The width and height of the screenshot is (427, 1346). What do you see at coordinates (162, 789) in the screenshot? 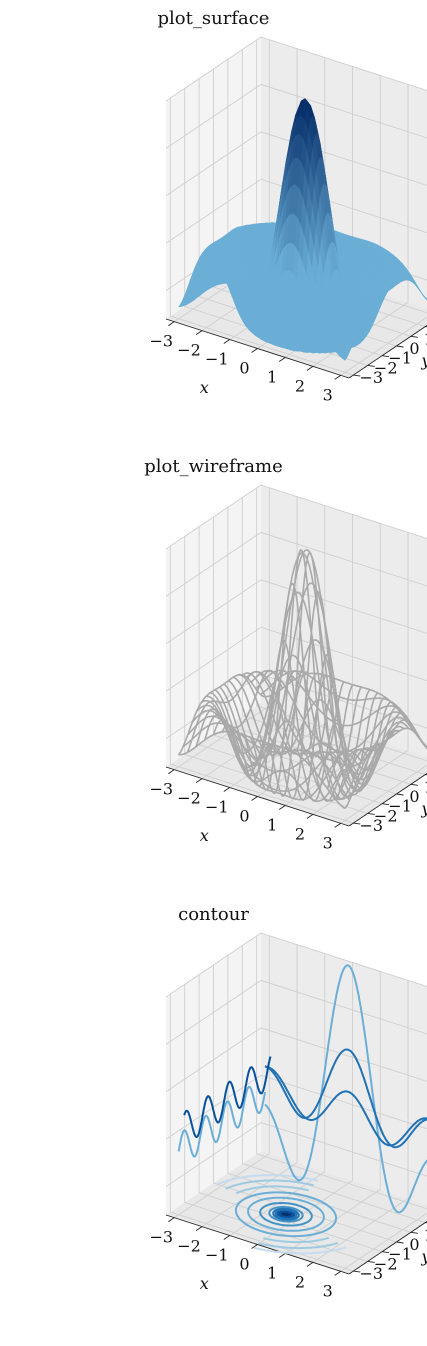
I see `x-tick-label: −3` at bounding box center [162, 789].